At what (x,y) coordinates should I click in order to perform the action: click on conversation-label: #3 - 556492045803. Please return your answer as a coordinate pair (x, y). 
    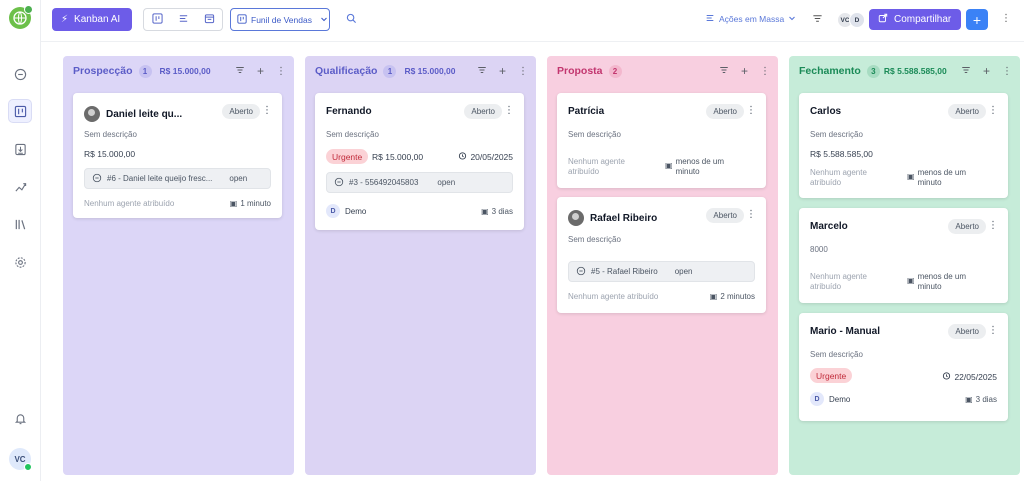
    Looking at the image, I should click on (384, 182).